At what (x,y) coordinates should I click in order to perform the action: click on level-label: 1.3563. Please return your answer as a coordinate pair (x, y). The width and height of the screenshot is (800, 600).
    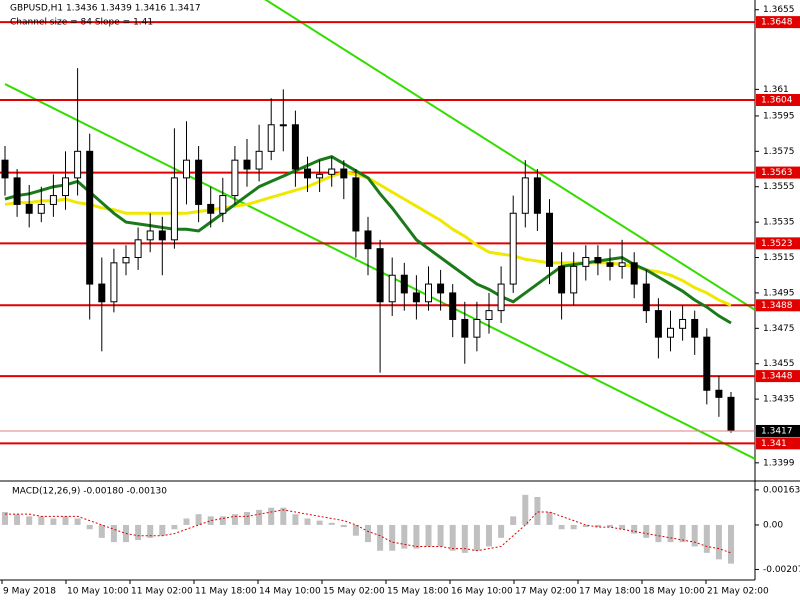
    Looking at the image, I should click on (777, 173).